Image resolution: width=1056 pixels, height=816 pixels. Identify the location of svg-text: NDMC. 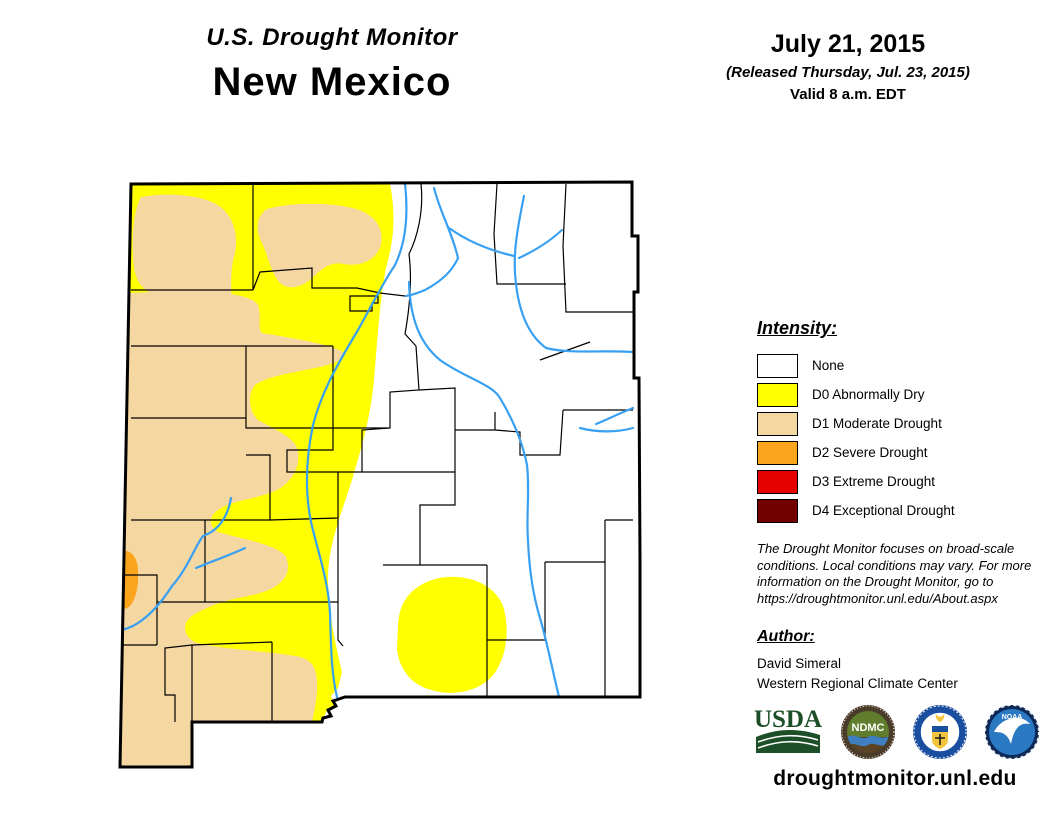
(868, 728).